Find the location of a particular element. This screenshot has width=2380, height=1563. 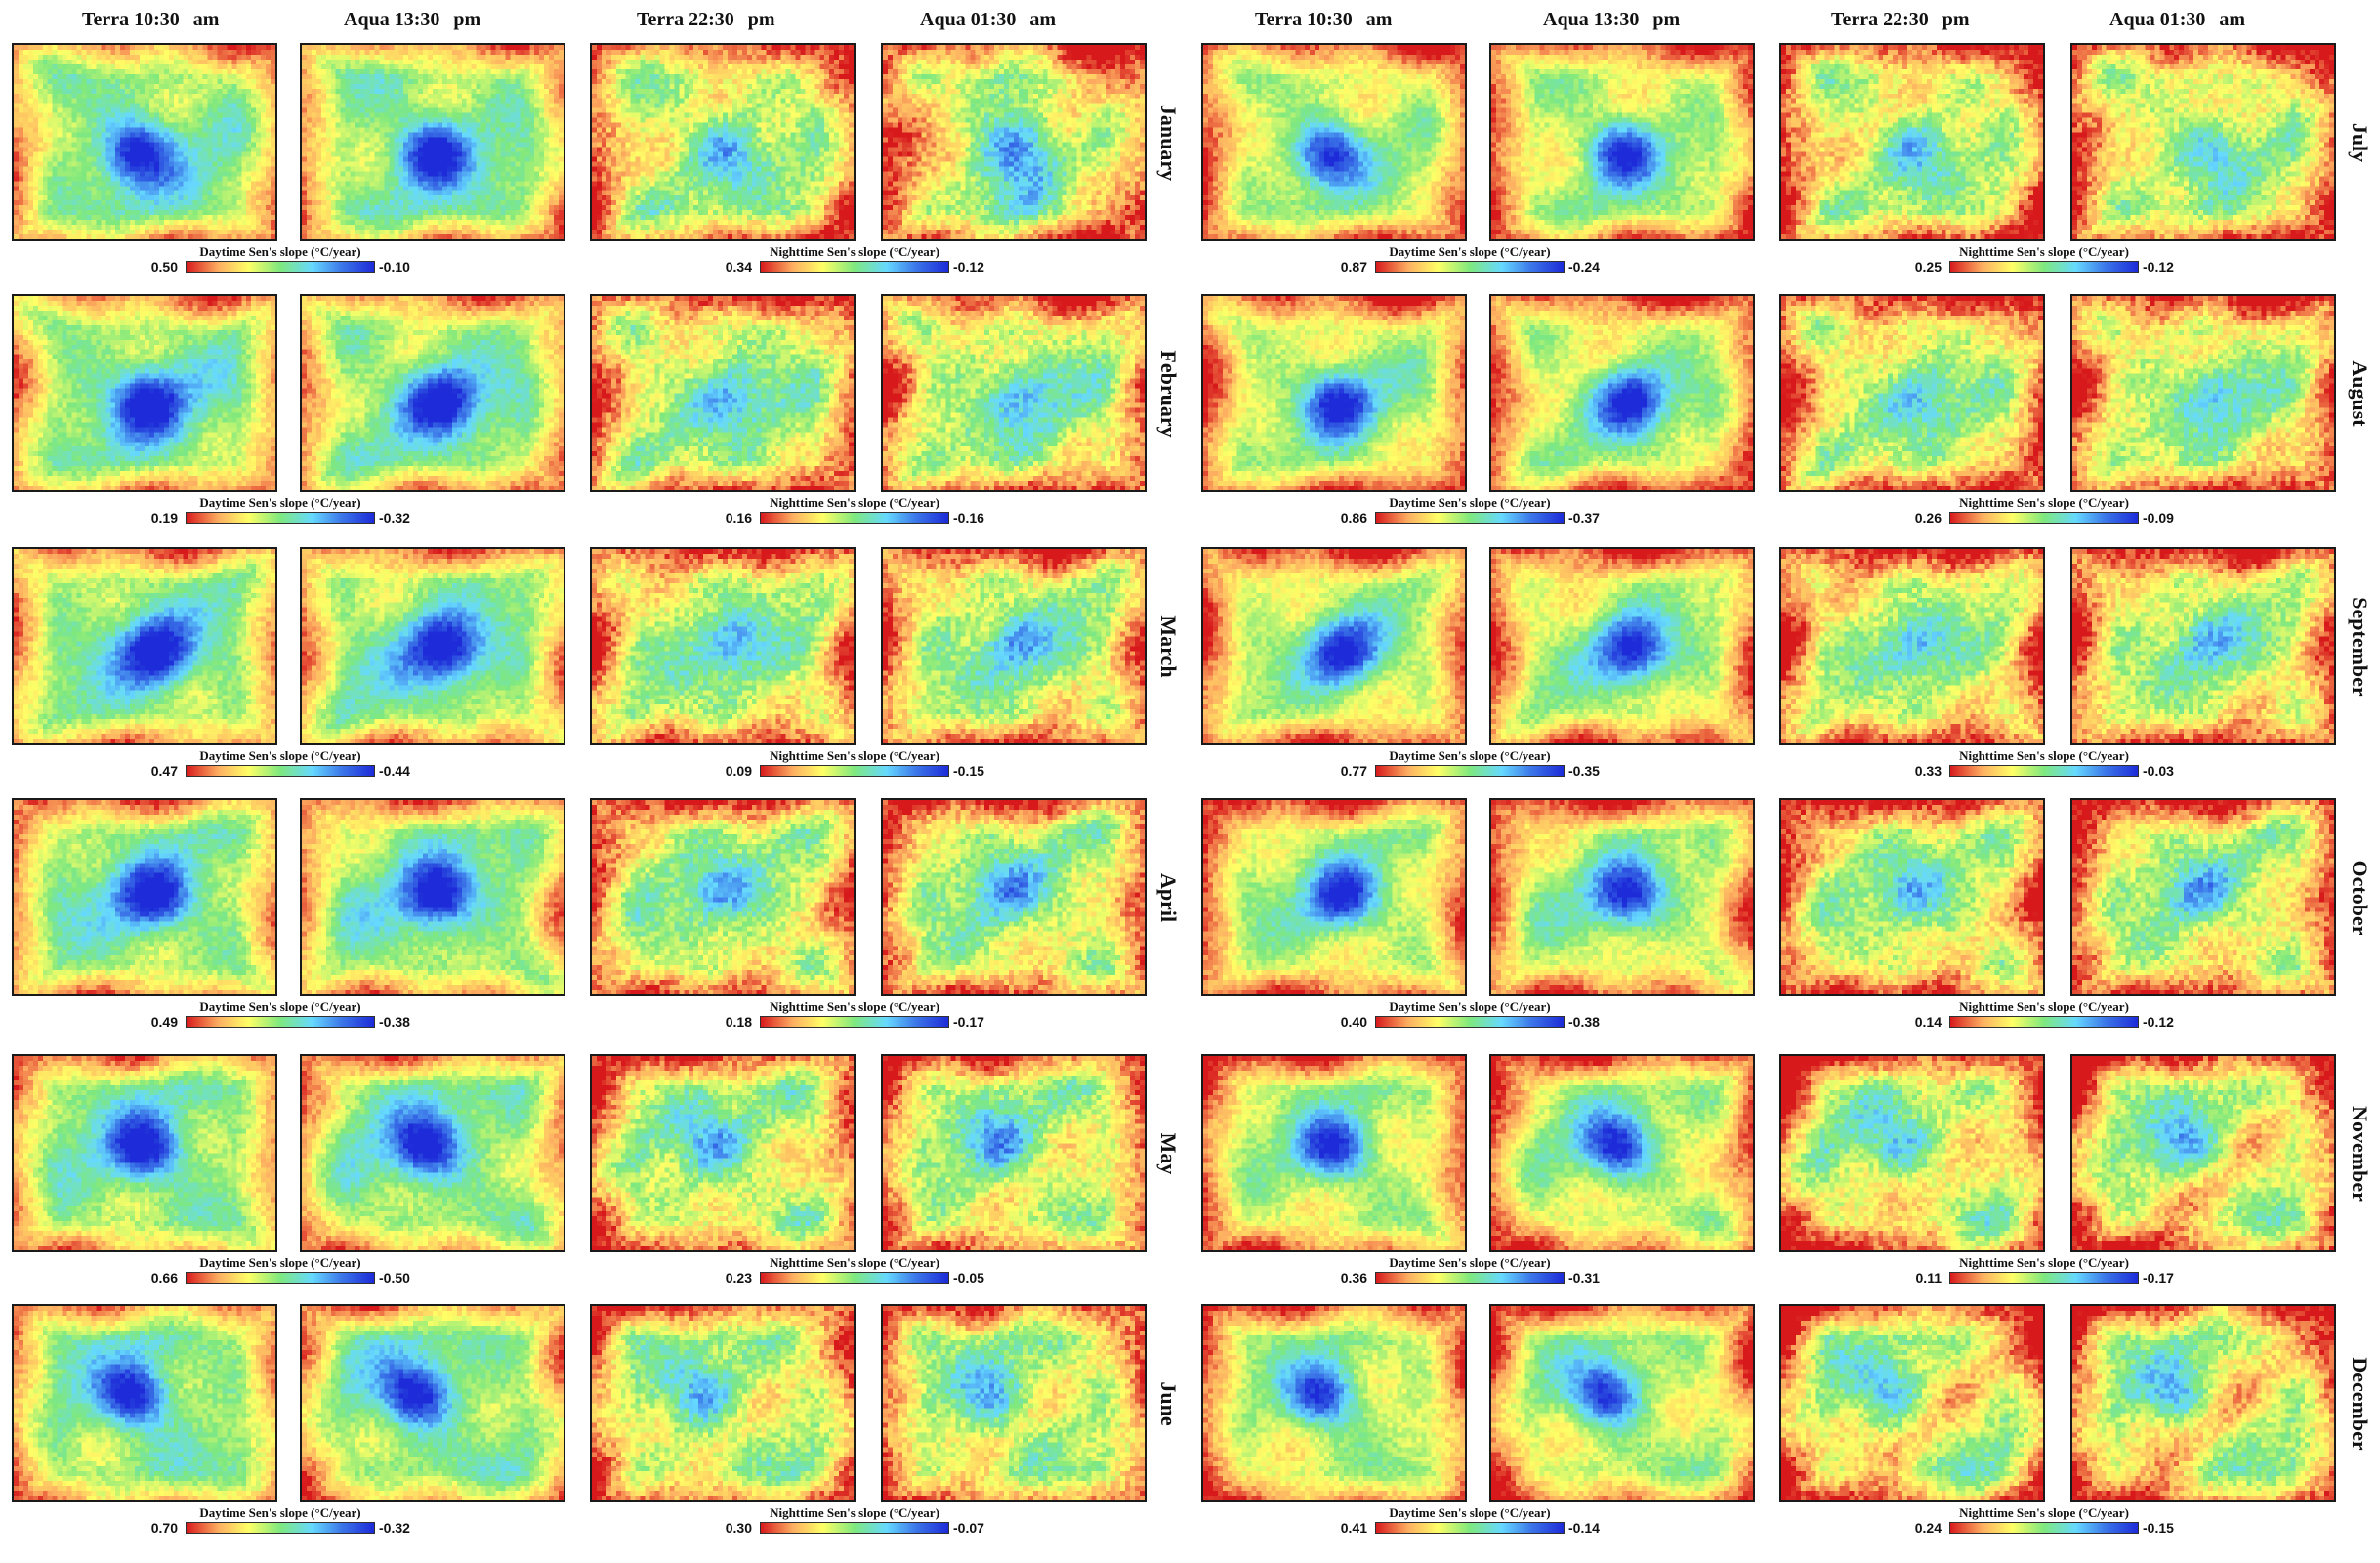

legend-right-day-august: Daytime Sen's slope (°C/year) 0.86 -0.37 is located at coordinates (1470, 515).